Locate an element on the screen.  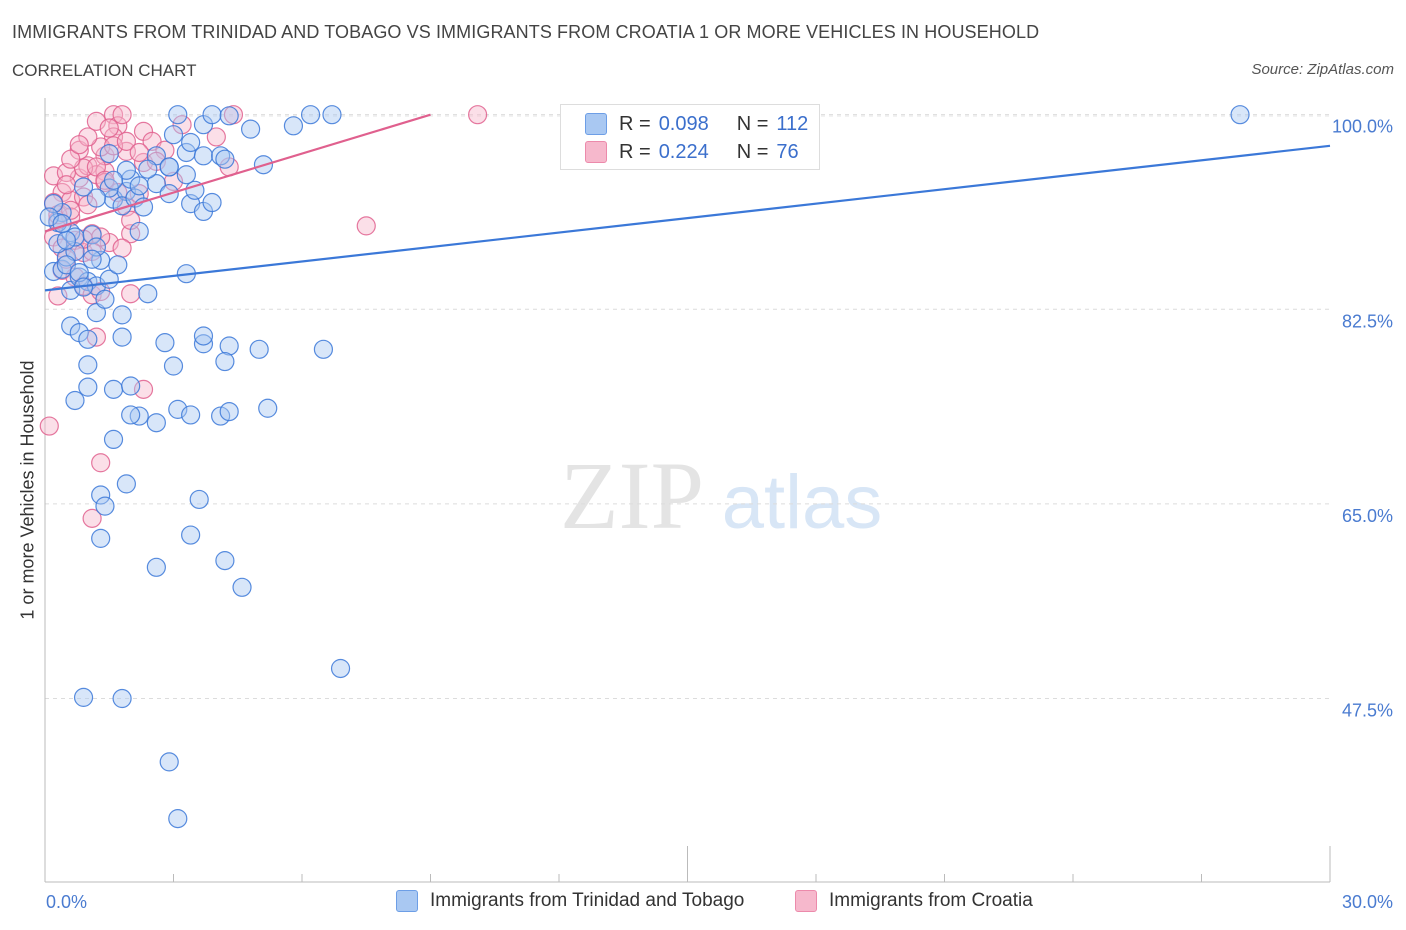
y-tick-label: 47.5% is located at coordinates (1367, 711).